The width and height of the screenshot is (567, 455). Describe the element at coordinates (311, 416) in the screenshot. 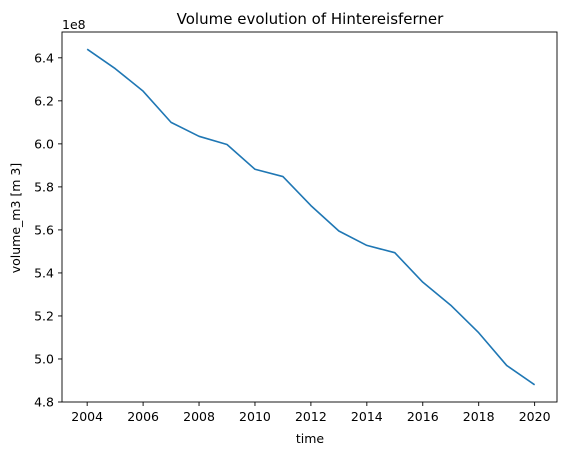

I see `x-tick-label: 2012` at that location.